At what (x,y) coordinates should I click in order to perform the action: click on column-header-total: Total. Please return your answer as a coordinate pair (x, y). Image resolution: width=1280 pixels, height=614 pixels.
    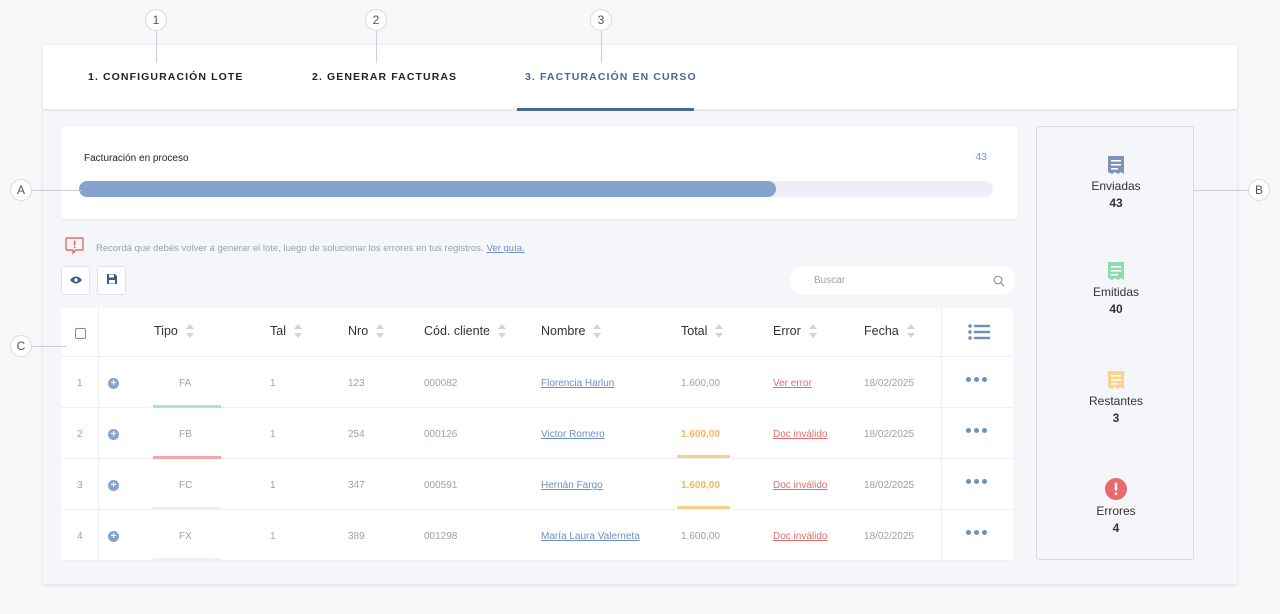
    Looking at the image, I should click on (702, 331).